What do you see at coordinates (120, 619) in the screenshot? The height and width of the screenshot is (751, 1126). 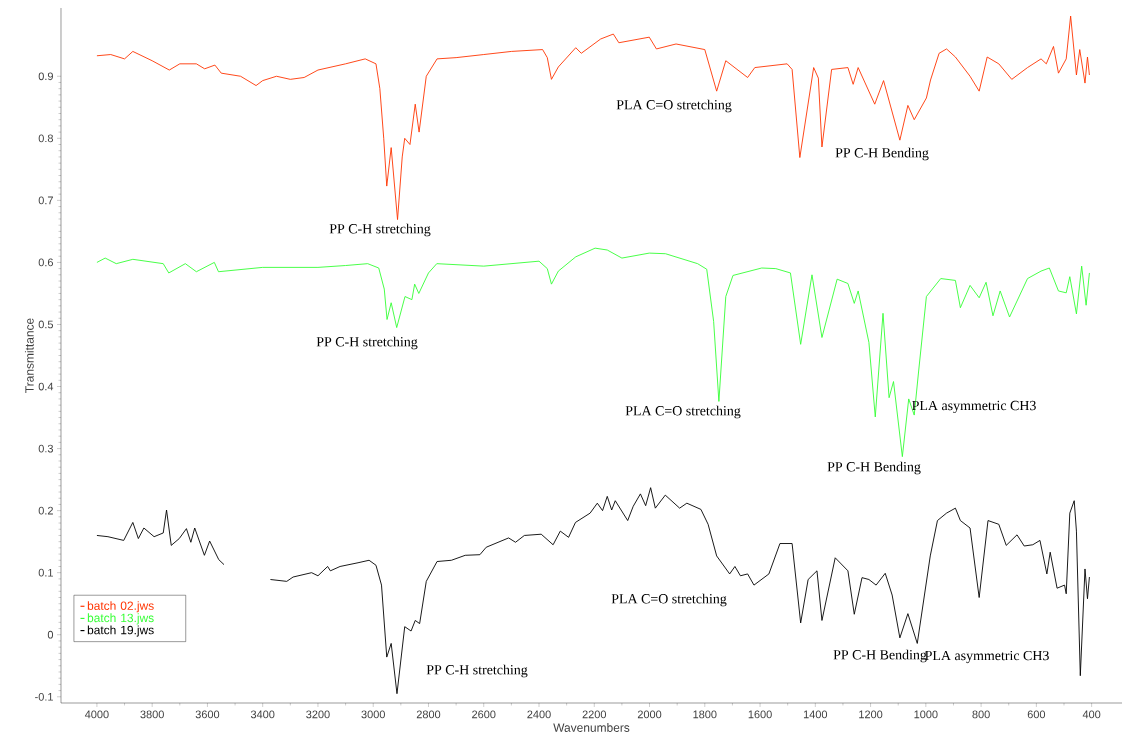 I see `legend-label: batch 13.jws` at bounding box center [120, 619].